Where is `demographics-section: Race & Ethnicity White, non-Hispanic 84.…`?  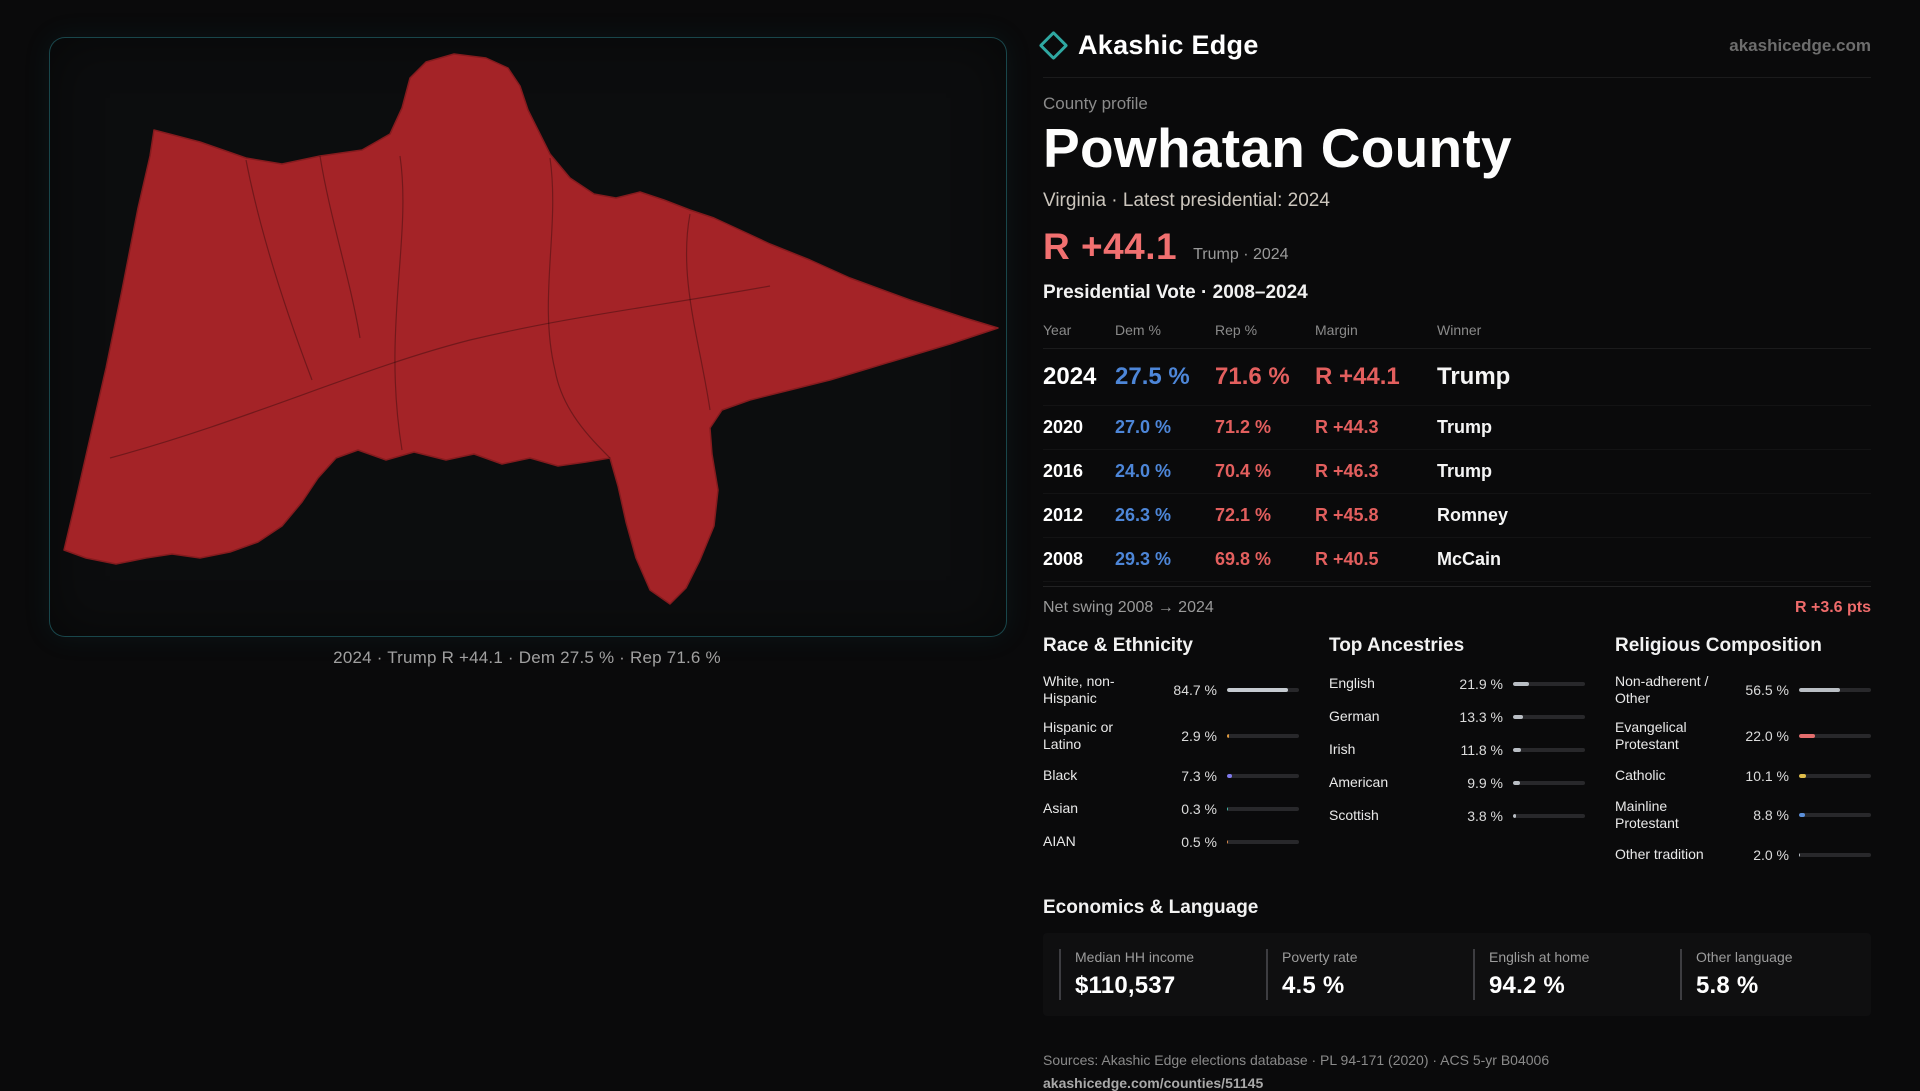
demographics-section: Race & Ethnicity White, non-Hispanic 84.… is located at coordinates (1457, 756).